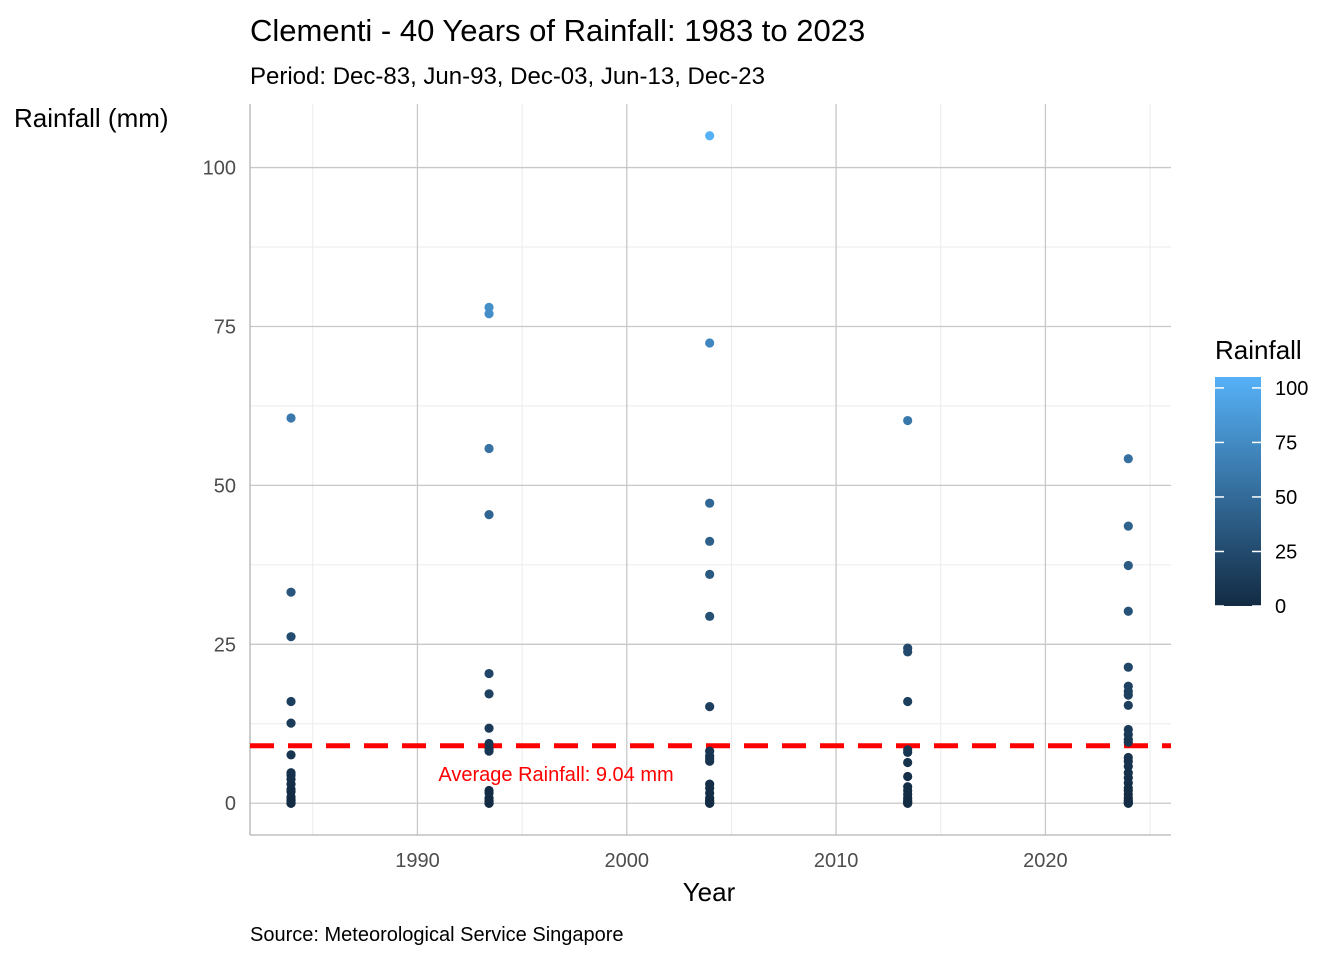  Describe the element at coordinates (709, 892) in the screenshot. I see `x-axis-title: Year` at that location.